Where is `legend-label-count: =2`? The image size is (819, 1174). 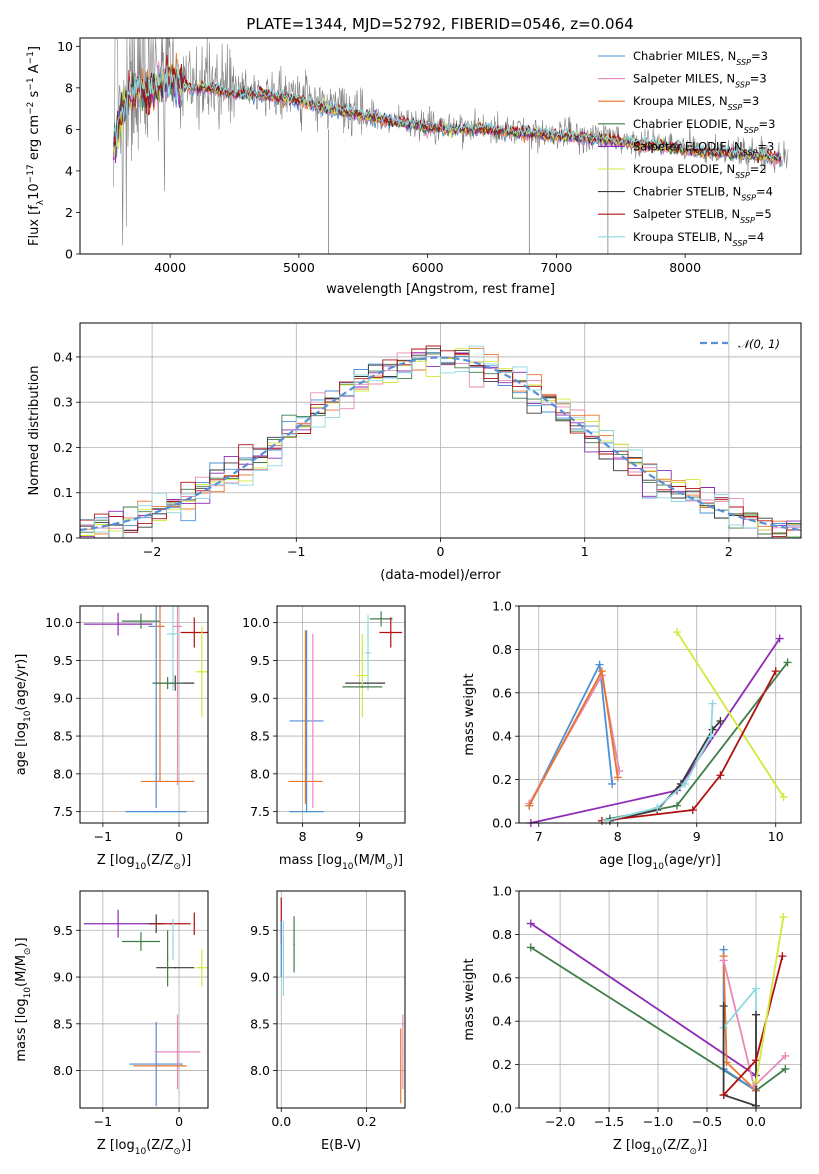
legend-label-count: =2 is located at coordinates (758, 169).